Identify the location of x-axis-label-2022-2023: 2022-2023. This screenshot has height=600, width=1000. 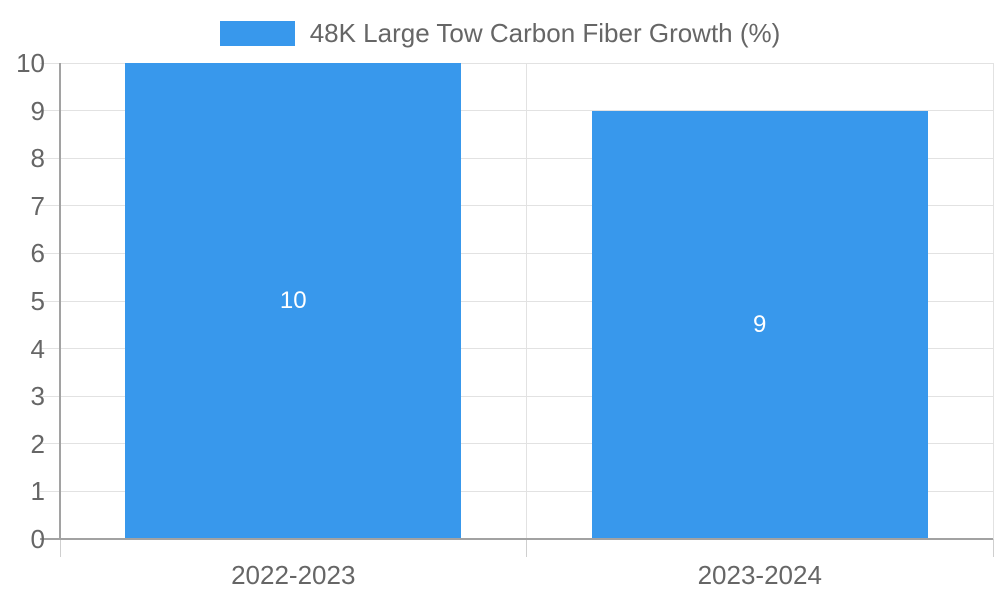
(293, 575).